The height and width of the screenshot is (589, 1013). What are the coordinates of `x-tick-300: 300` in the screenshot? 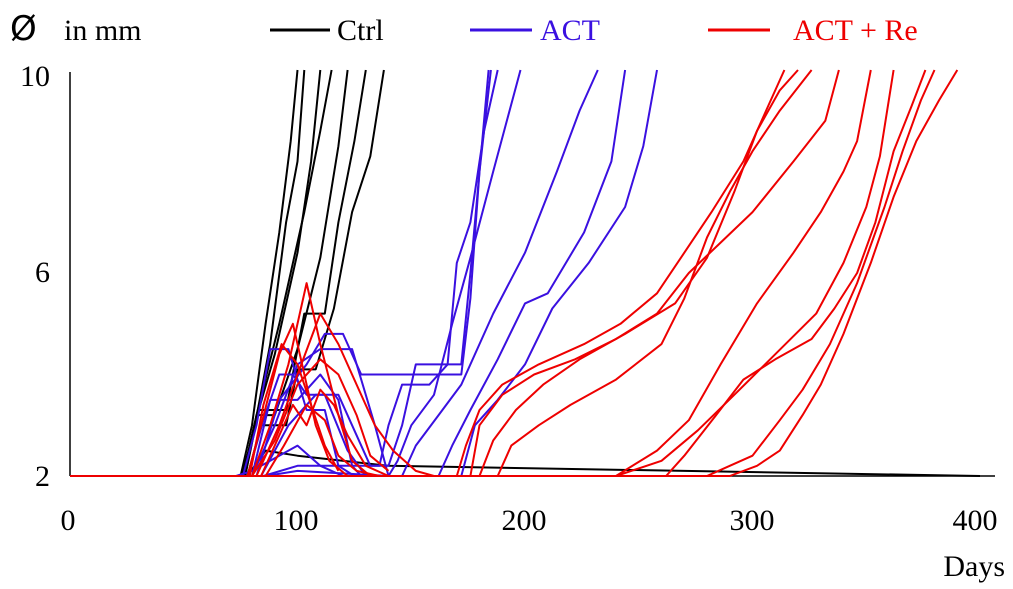 It's located at (752, 520).